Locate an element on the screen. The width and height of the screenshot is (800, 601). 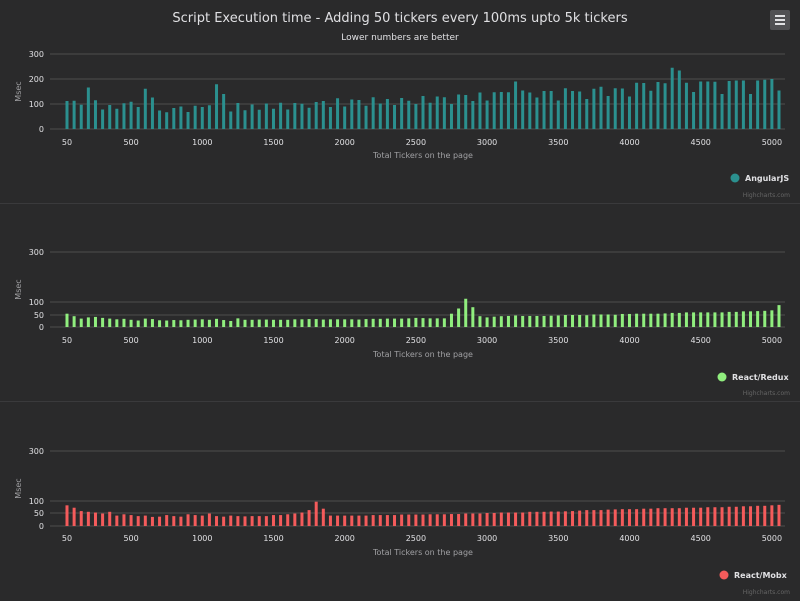
x-tick-label: 2500 is located at coordinates (416, 340).